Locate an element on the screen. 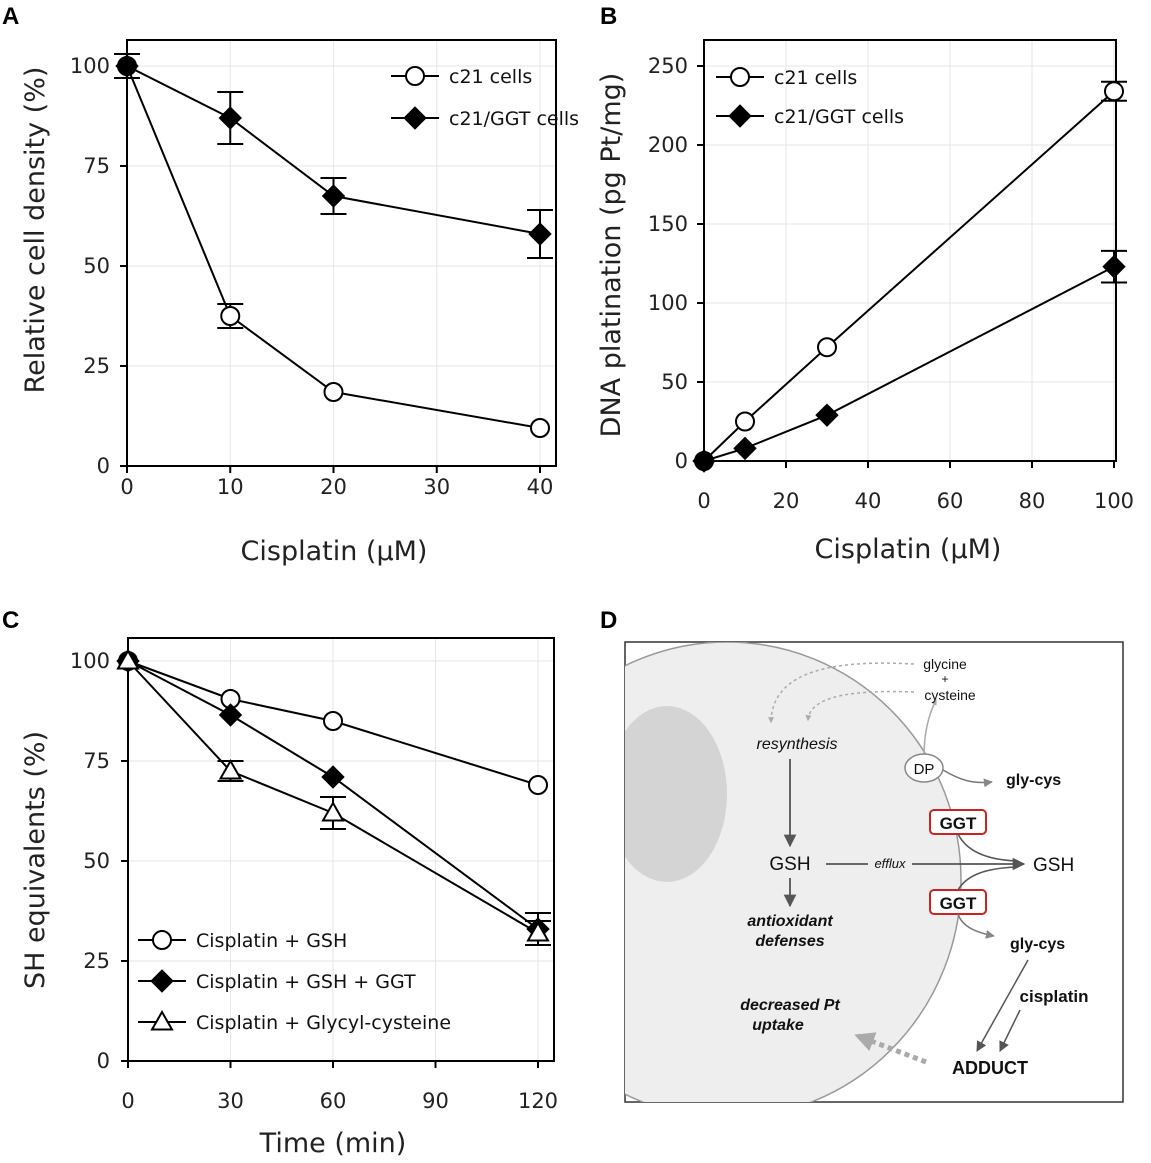 The height and width of the screenshot is (1163, 1151). gly-cys-bottom-label: gly-cys is located at coordinates (1037, 944).